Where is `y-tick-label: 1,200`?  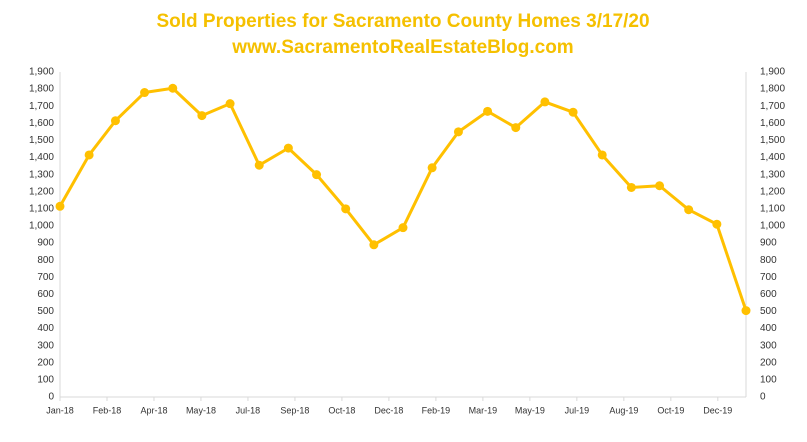
y-tick-label: 1,200 is located at coordinates (41, 191).